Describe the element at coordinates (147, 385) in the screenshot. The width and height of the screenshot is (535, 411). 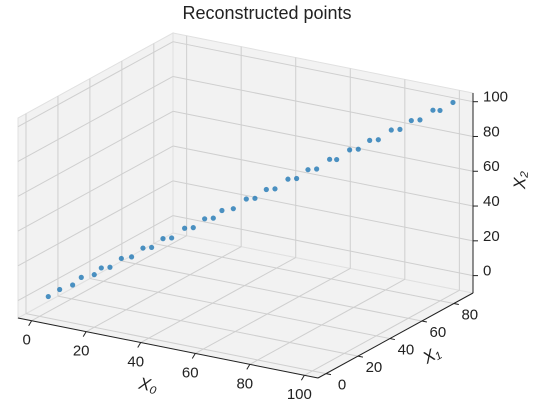
I see `x-axis-label: X₀` at that location.